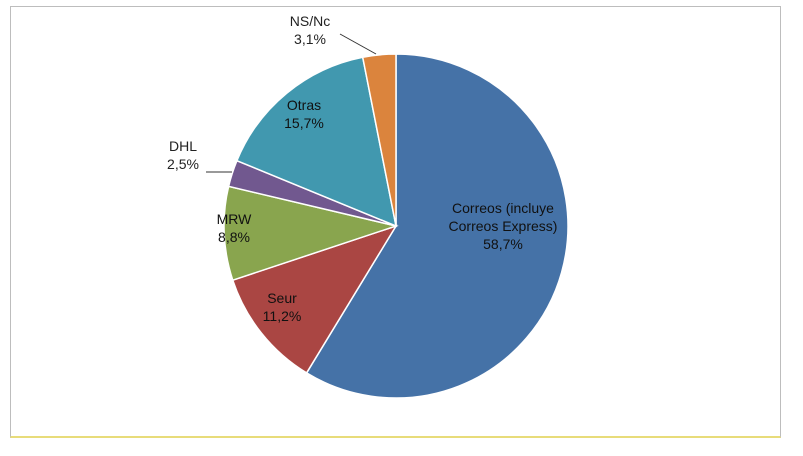 The width and height of the screenshot is (803, 456). What do you see at coordinates (314, 299) in the screenshot?
I see `slice-seur` at bounding box center [314, 299].